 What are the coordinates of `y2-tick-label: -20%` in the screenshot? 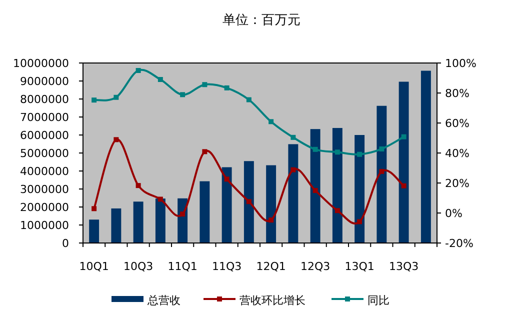 It's located at (459, 243).